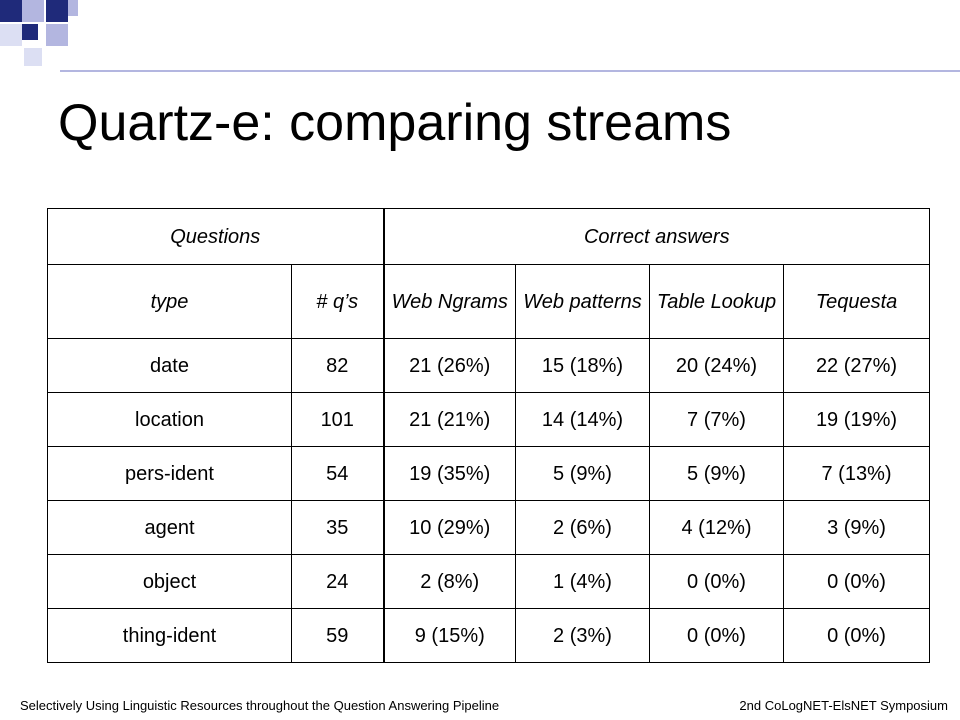  Describe the element at coordinates (169, 581) in the screenshot. I see `cell-type: object` at that location.